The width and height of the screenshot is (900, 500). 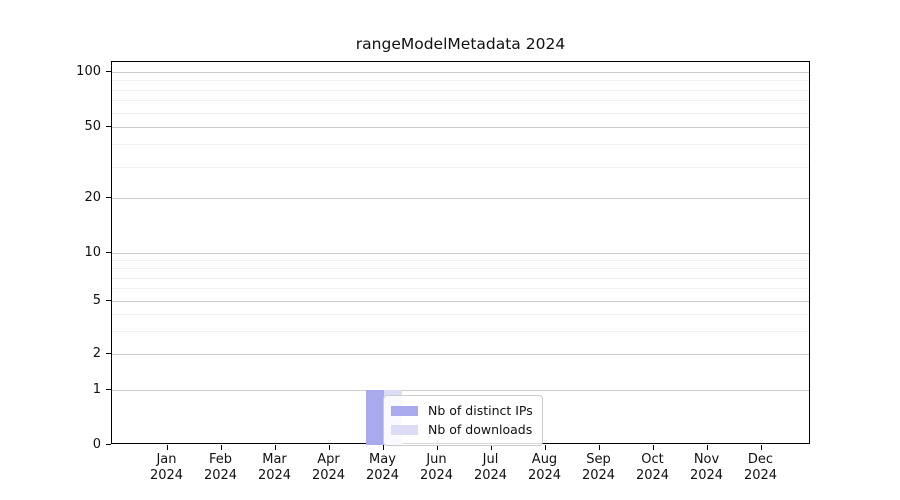 What do you see at coordinates (92, 126) in the screenshot?
I see `y-tick-label-50: 50` at bounding box center [92, 126].